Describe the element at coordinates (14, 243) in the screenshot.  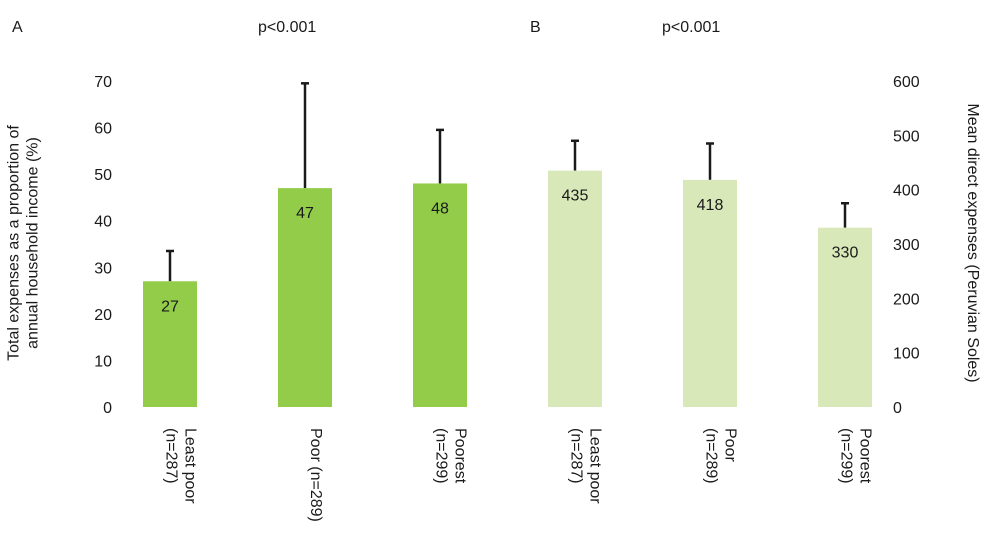
I see `y-axis-title: Total expenses as a proportion of` at that location.